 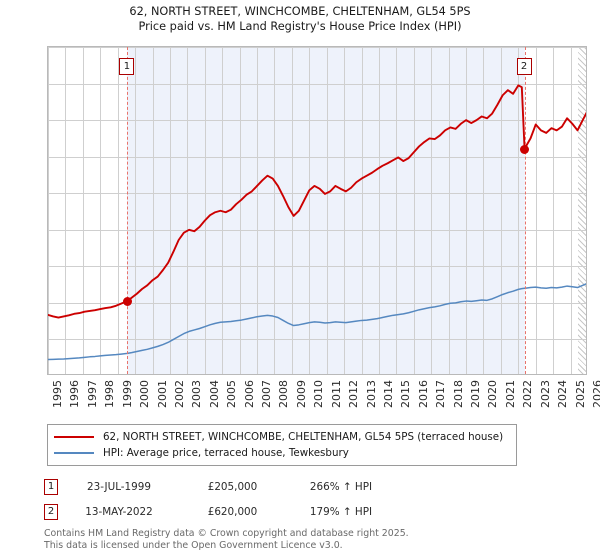 What do you see at coordinates (232, 511) in the screenshot?
I see `txn-price: £620,000` at bounding box center [232, 511].